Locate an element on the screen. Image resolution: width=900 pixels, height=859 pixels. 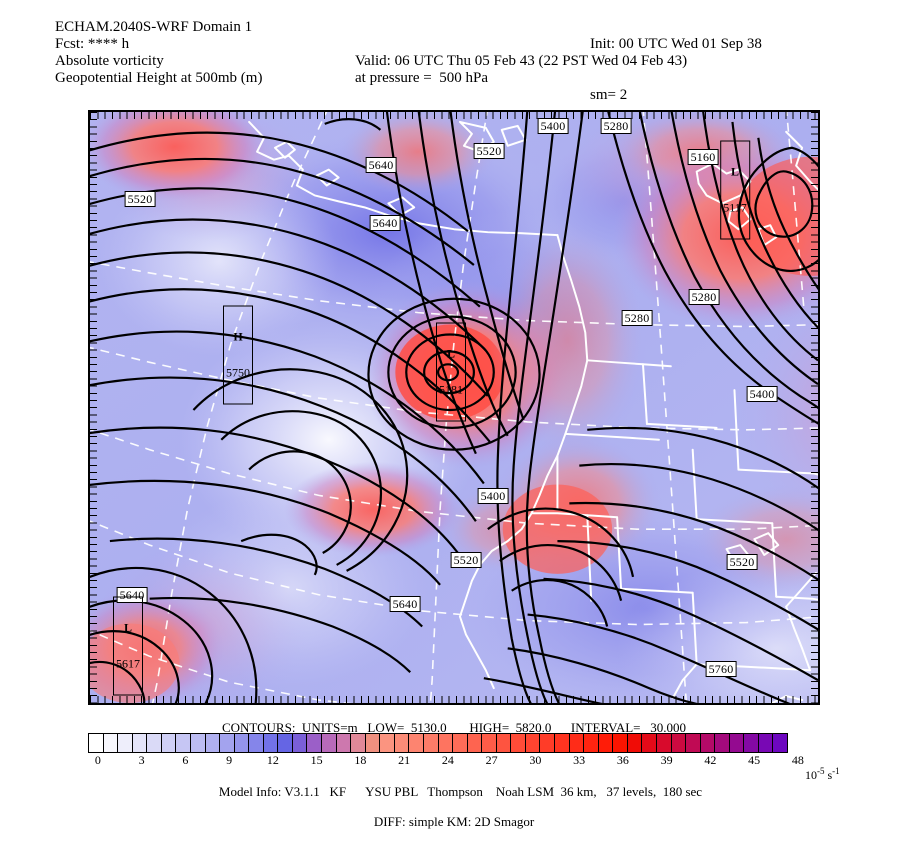
low-value: 5117 is located at coordinates (735, 207).